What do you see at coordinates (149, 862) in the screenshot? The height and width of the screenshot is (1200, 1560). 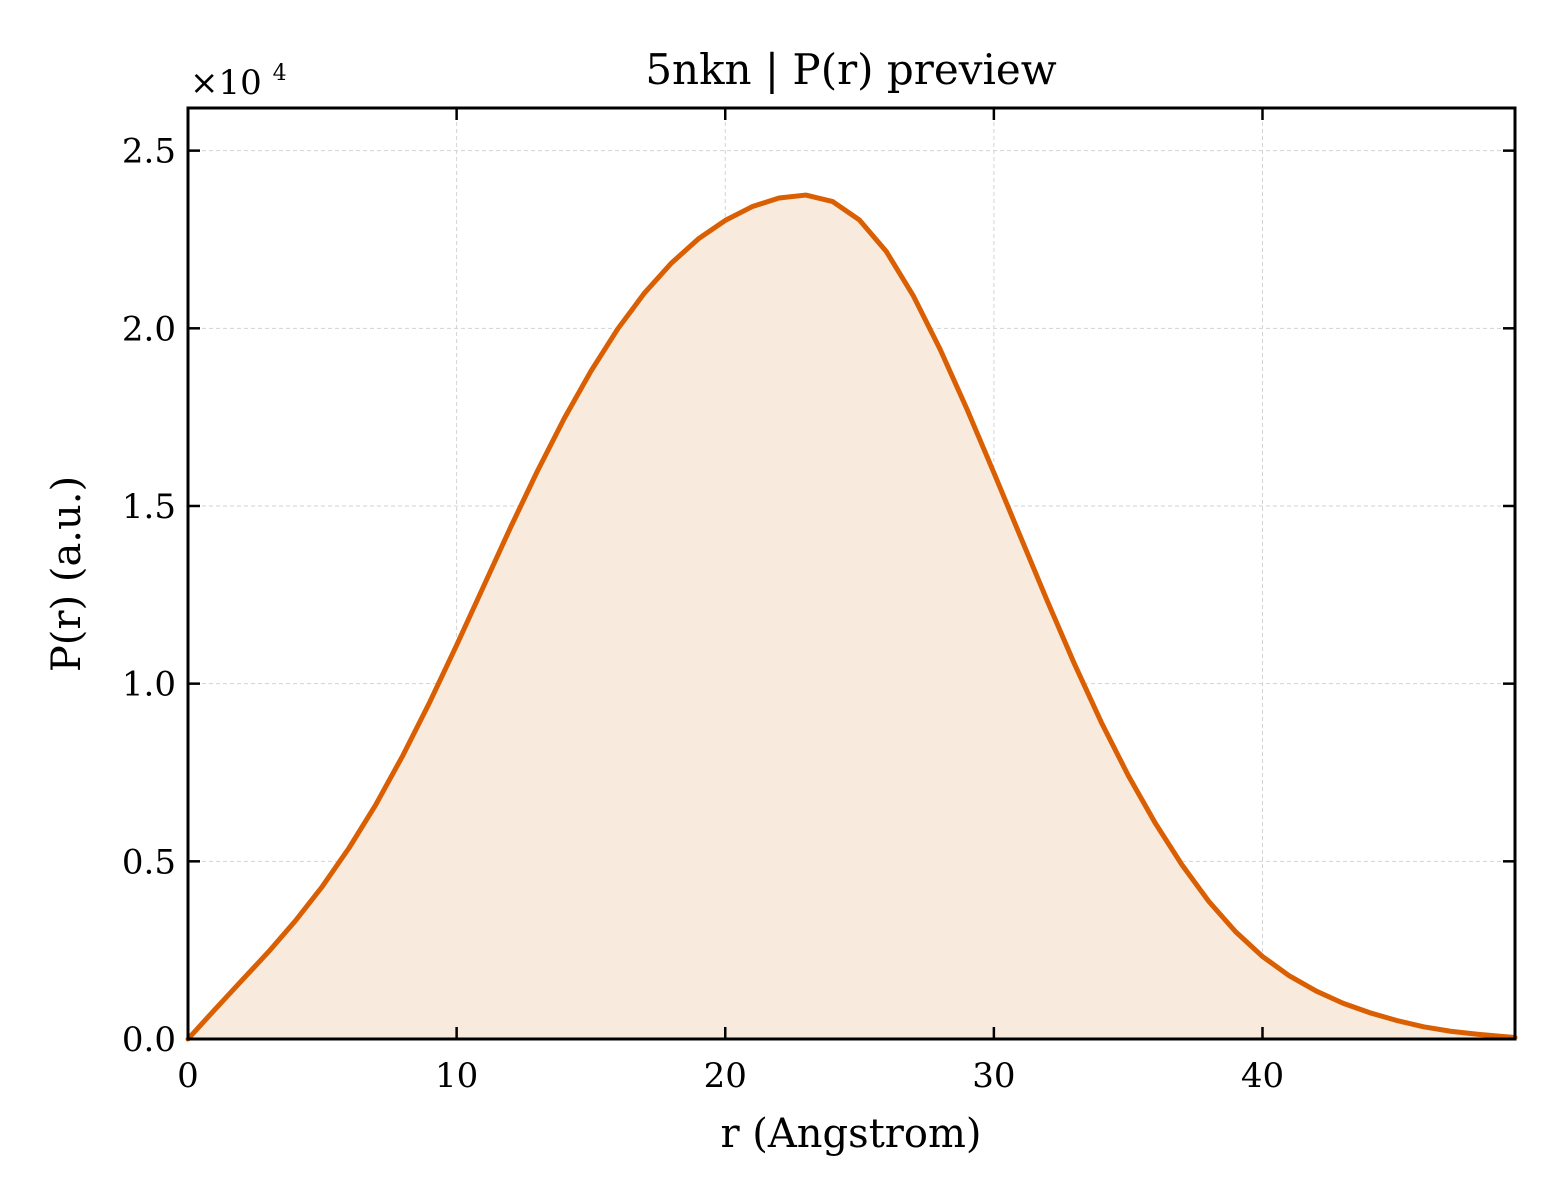 I see `y-tick-label-1: 0.5` at bounding box center [149, 862].